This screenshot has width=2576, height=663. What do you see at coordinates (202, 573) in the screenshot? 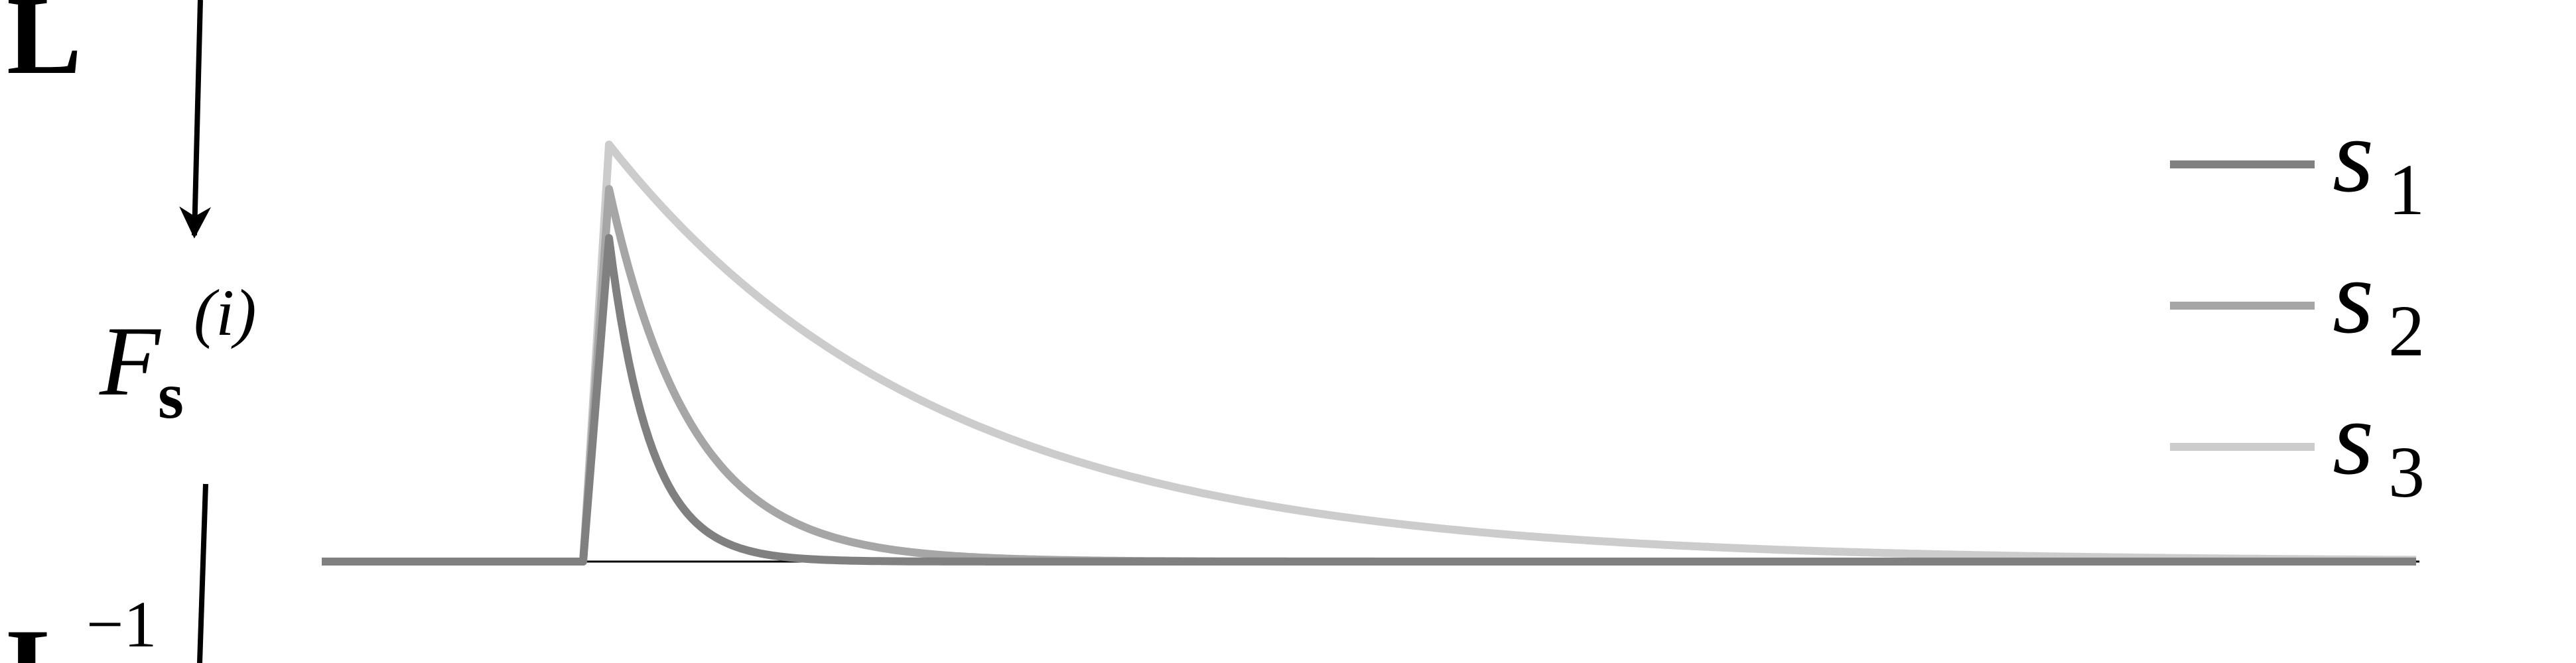
I see `arrow-line` at bounding box center [202, 573].